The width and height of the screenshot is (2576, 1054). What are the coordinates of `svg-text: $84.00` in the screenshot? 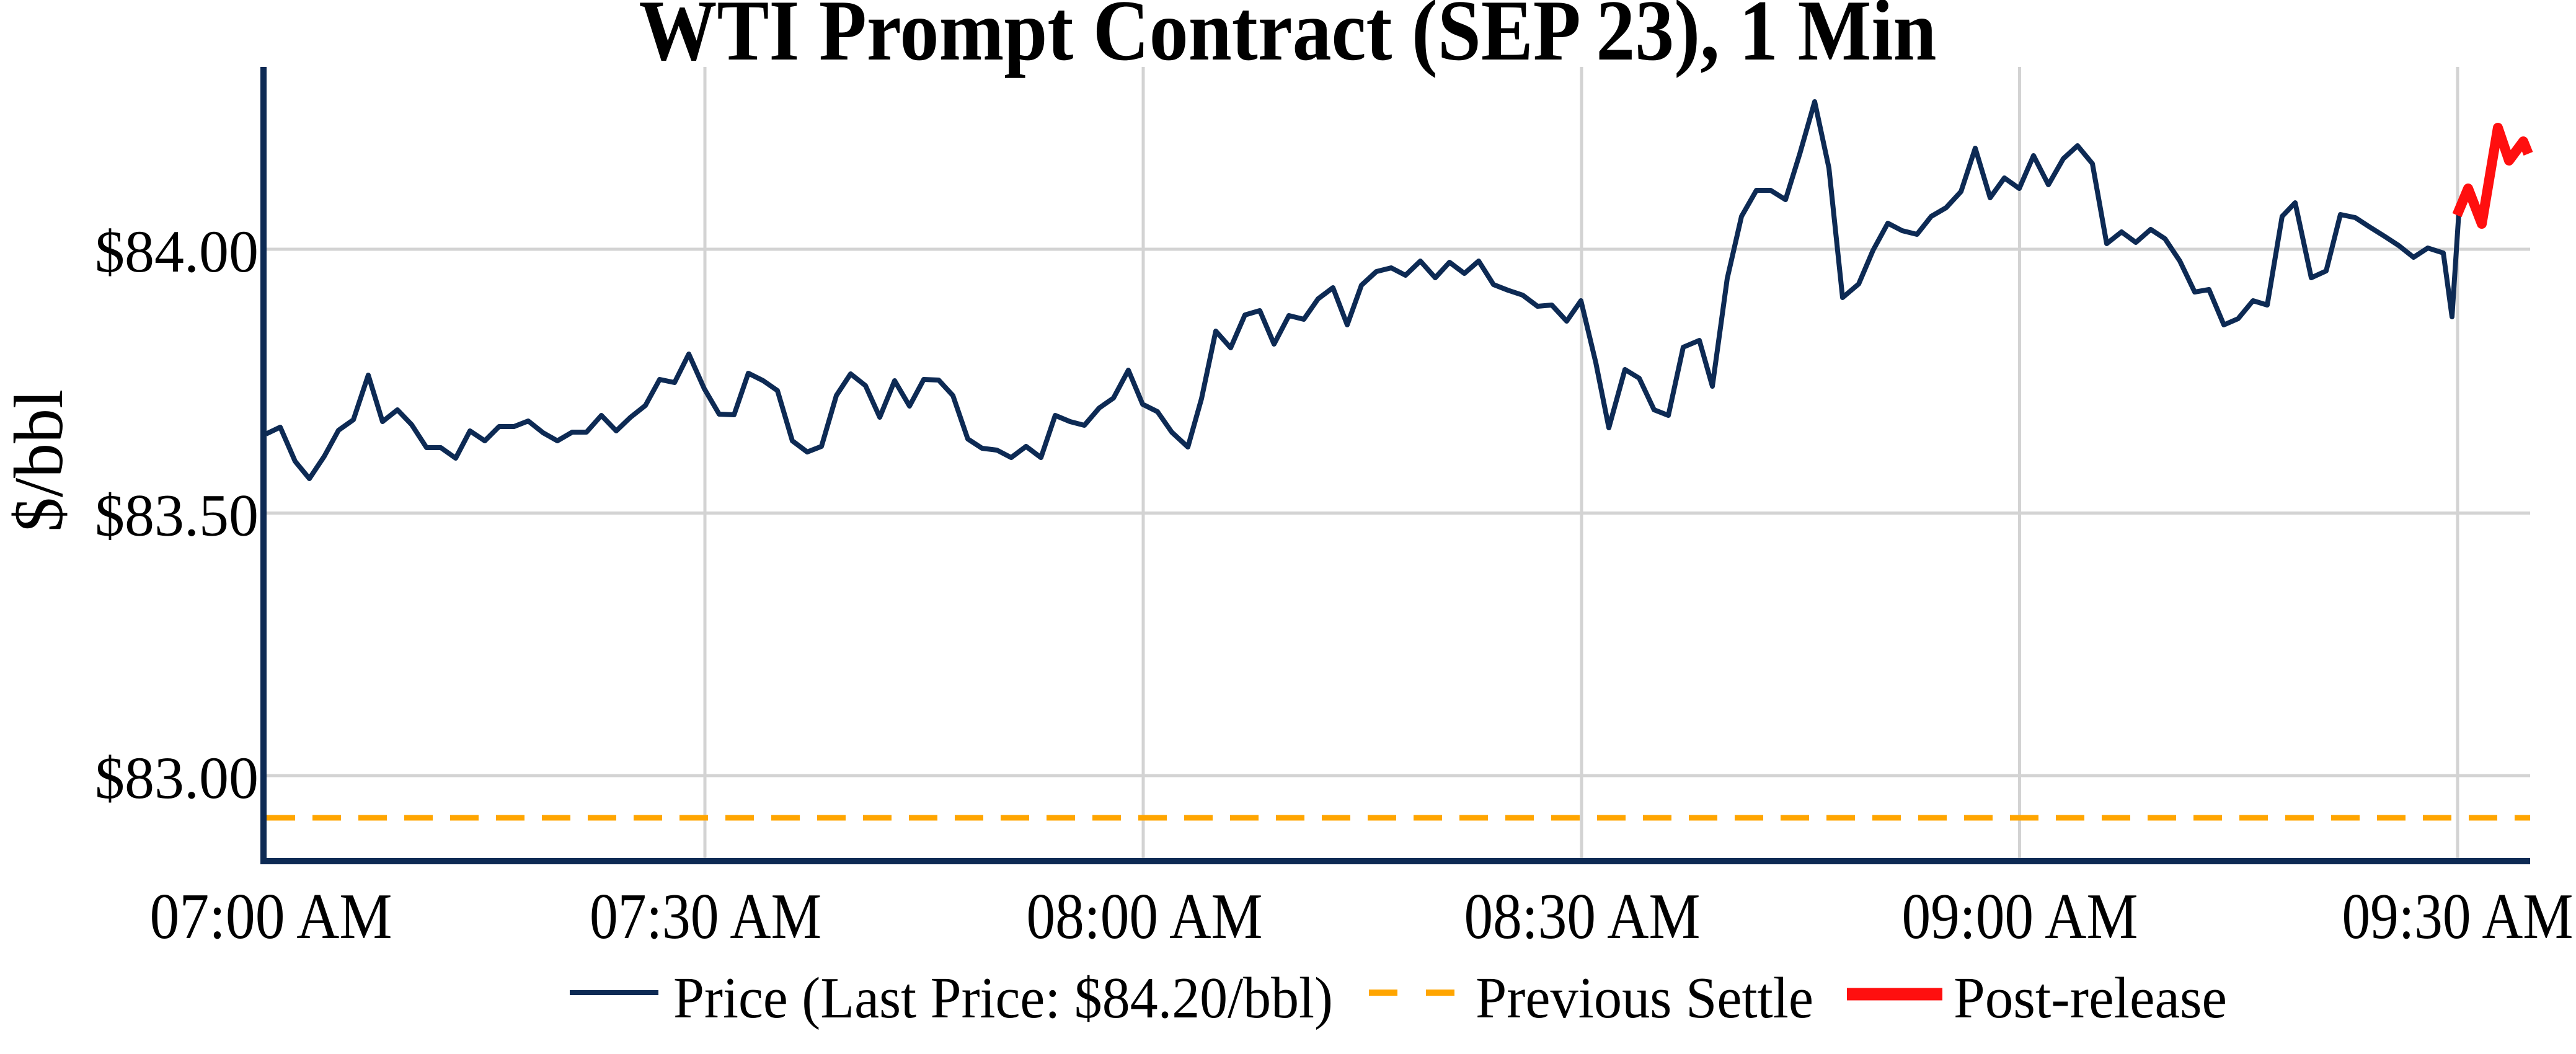 It's located at (177, 251).